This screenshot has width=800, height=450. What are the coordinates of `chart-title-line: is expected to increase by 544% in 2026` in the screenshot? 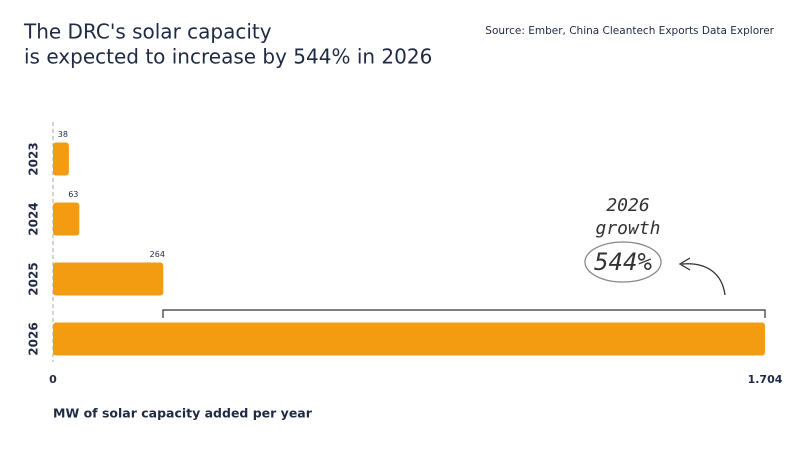 It's located at (228, 57).